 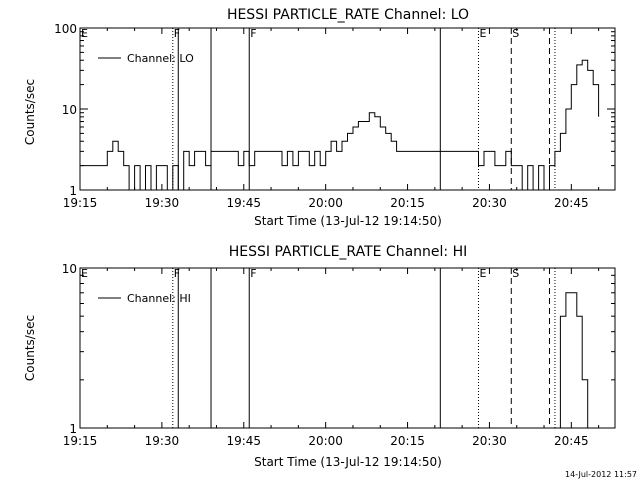 I want to click on event-label-lo-6: E, so click(x=483, y=33).